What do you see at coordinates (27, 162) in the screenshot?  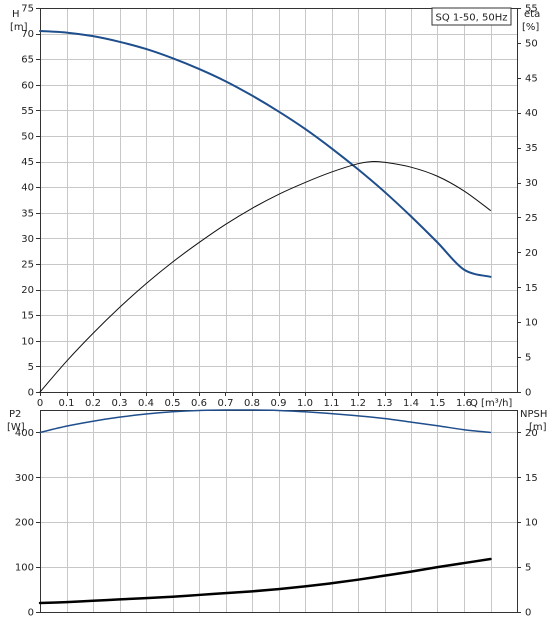 I see `left-tick-label: 45` at bounding box center [27, 162].